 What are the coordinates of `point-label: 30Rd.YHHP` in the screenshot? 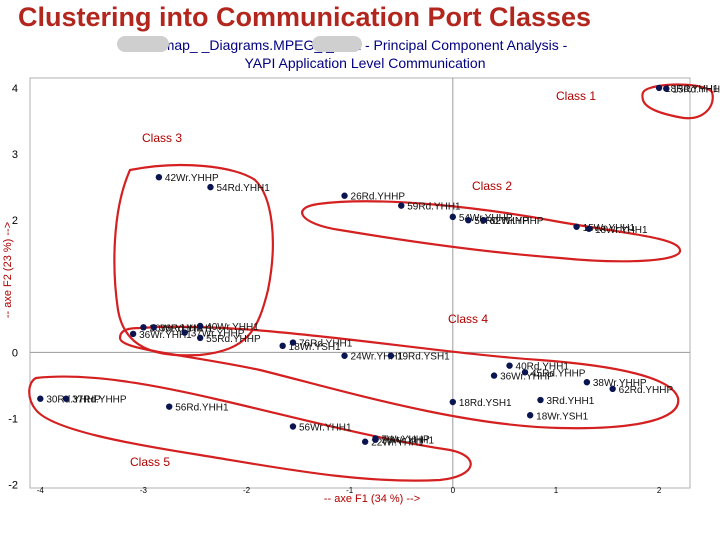 It's located at (73, 400).